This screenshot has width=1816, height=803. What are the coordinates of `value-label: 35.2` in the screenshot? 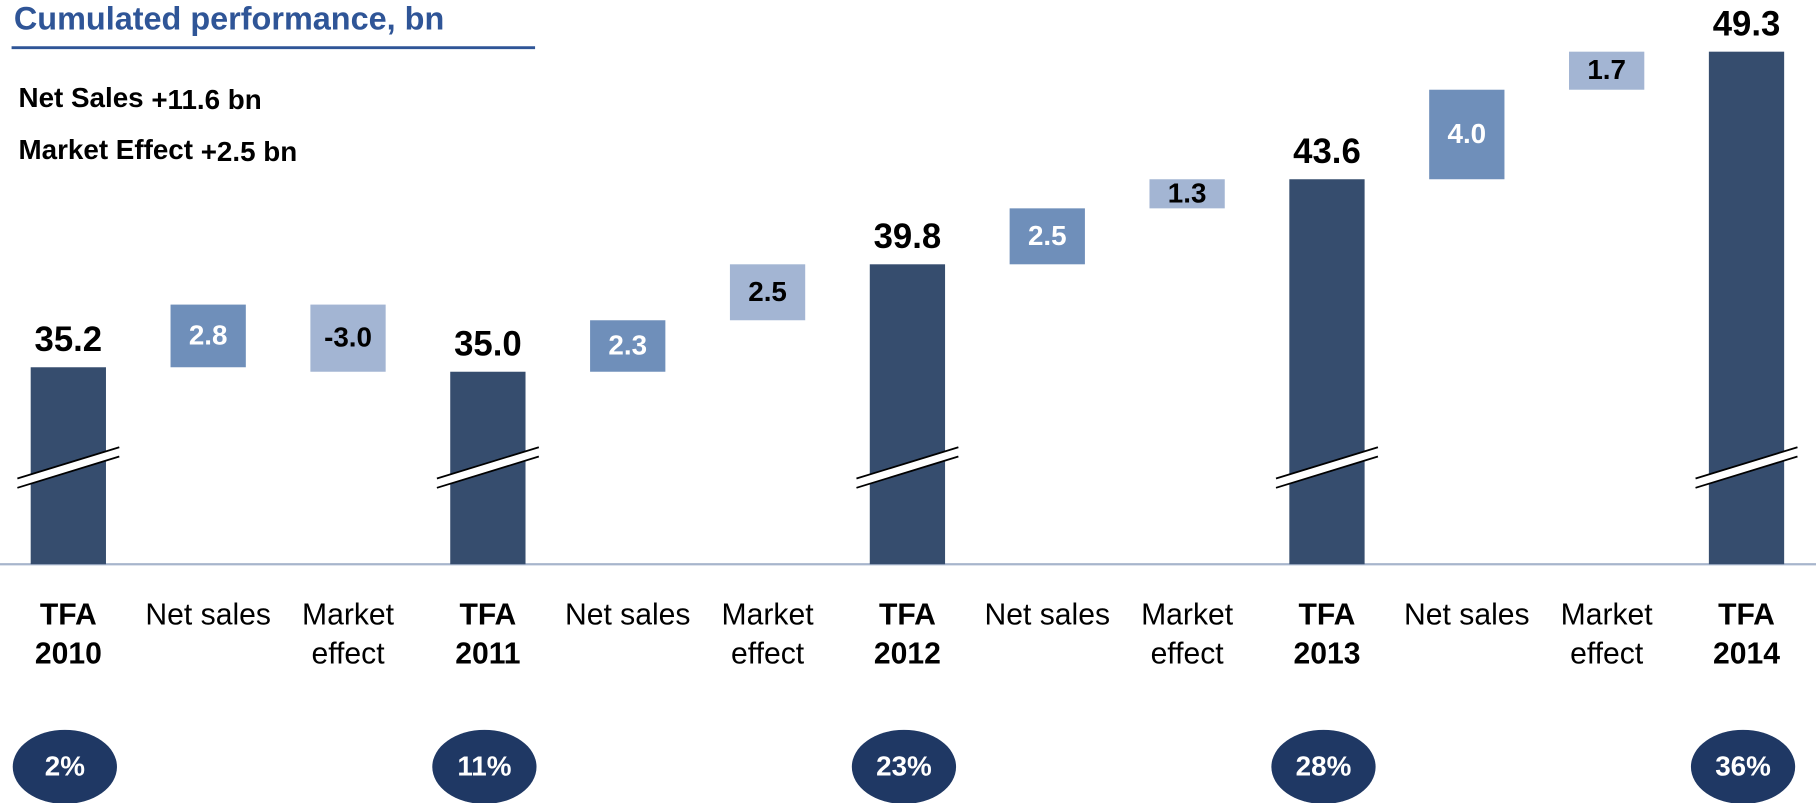 It's located at (69, 340).